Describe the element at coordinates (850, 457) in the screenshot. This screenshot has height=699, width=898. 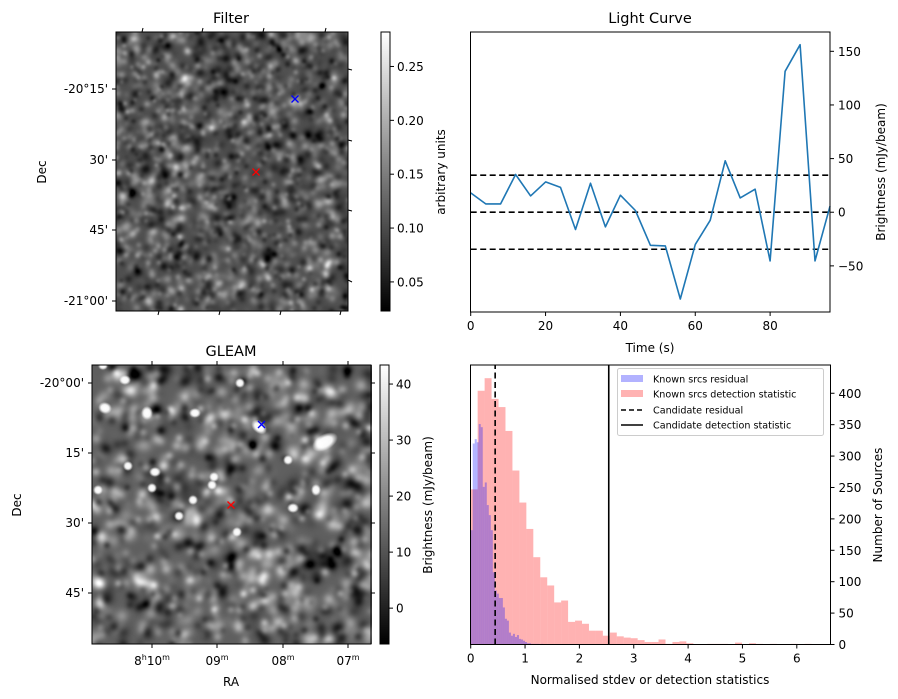
I see `histogram-y-tick-label: 300` at that location.